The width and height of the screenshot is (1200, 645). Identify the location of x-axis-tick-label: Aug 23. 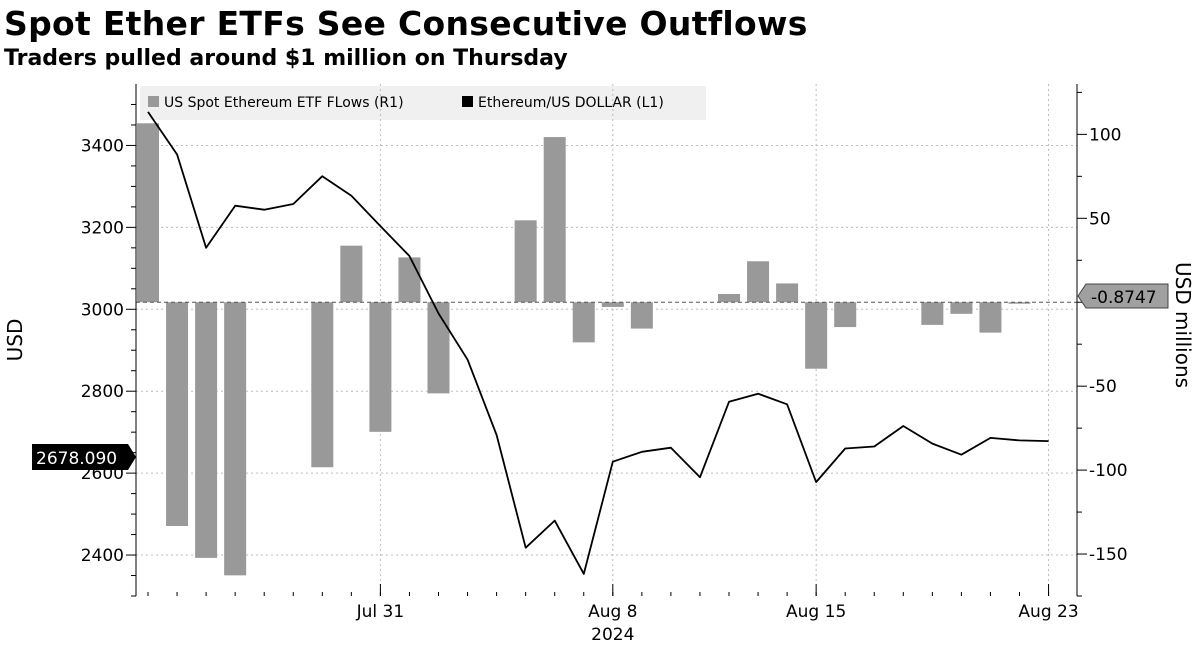
(1048, 612).